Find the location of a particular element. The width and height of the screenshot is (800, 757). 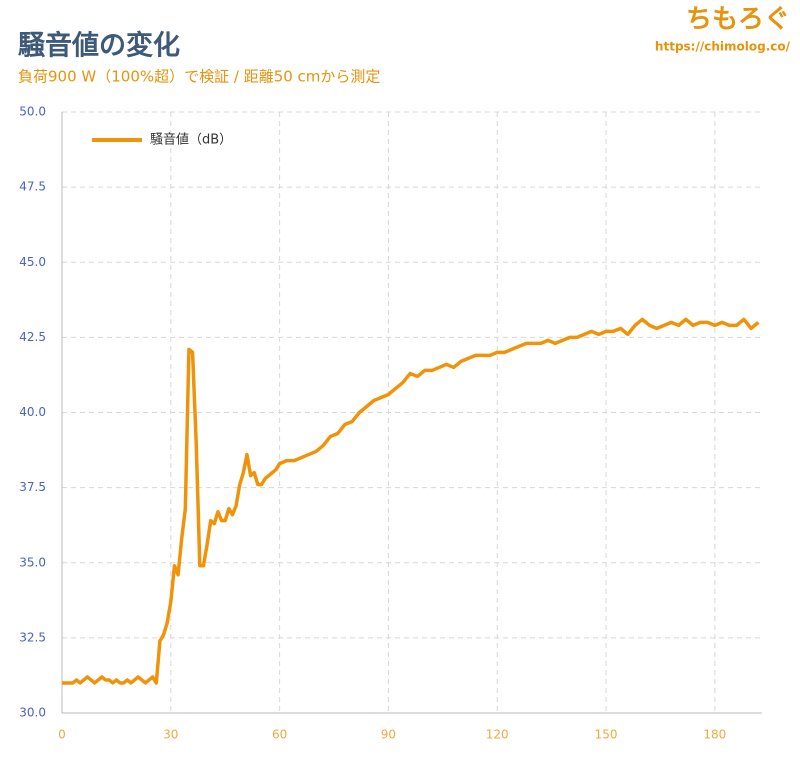

x-tick-label: 60 is located at coordinates (279, 735).